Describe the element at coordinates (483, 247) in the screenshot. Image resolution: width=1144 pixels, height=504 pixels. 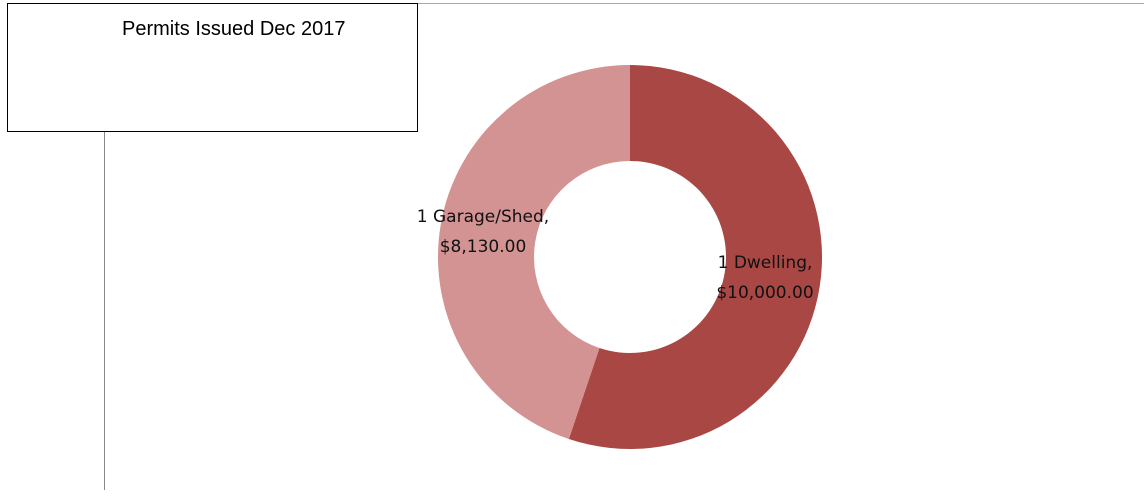
I see `value-label: $8,130.00` at that location.